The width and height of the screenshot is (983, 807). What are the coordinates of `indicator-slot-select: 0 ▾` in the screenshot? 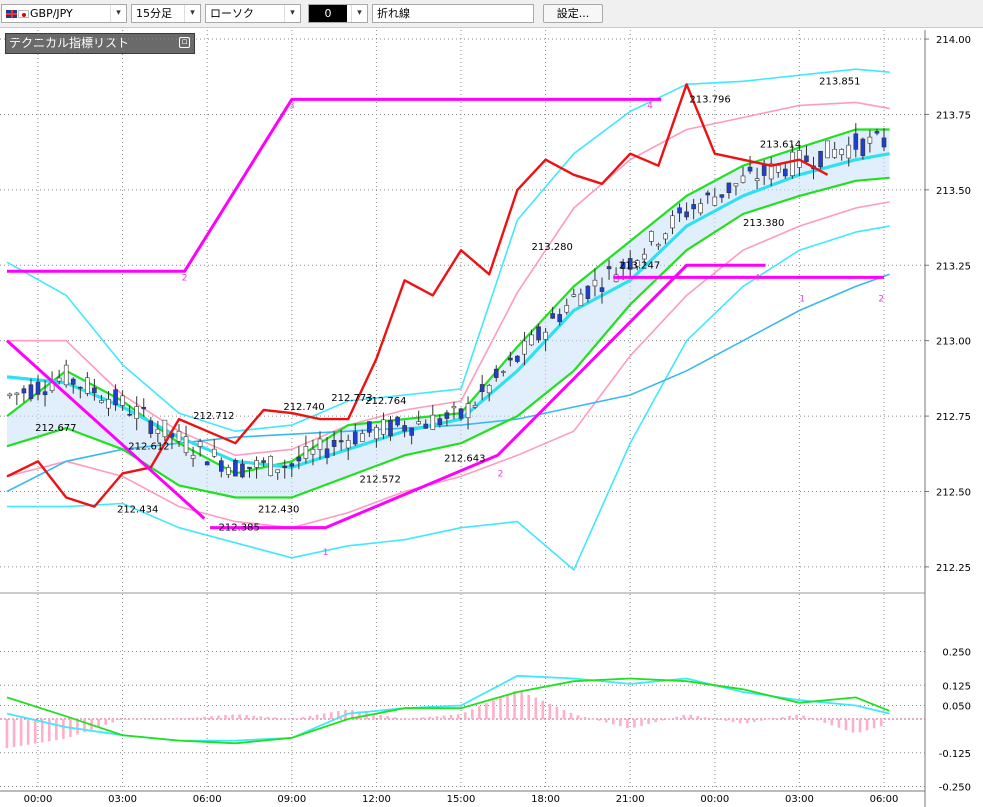 It's located at (338, 13).